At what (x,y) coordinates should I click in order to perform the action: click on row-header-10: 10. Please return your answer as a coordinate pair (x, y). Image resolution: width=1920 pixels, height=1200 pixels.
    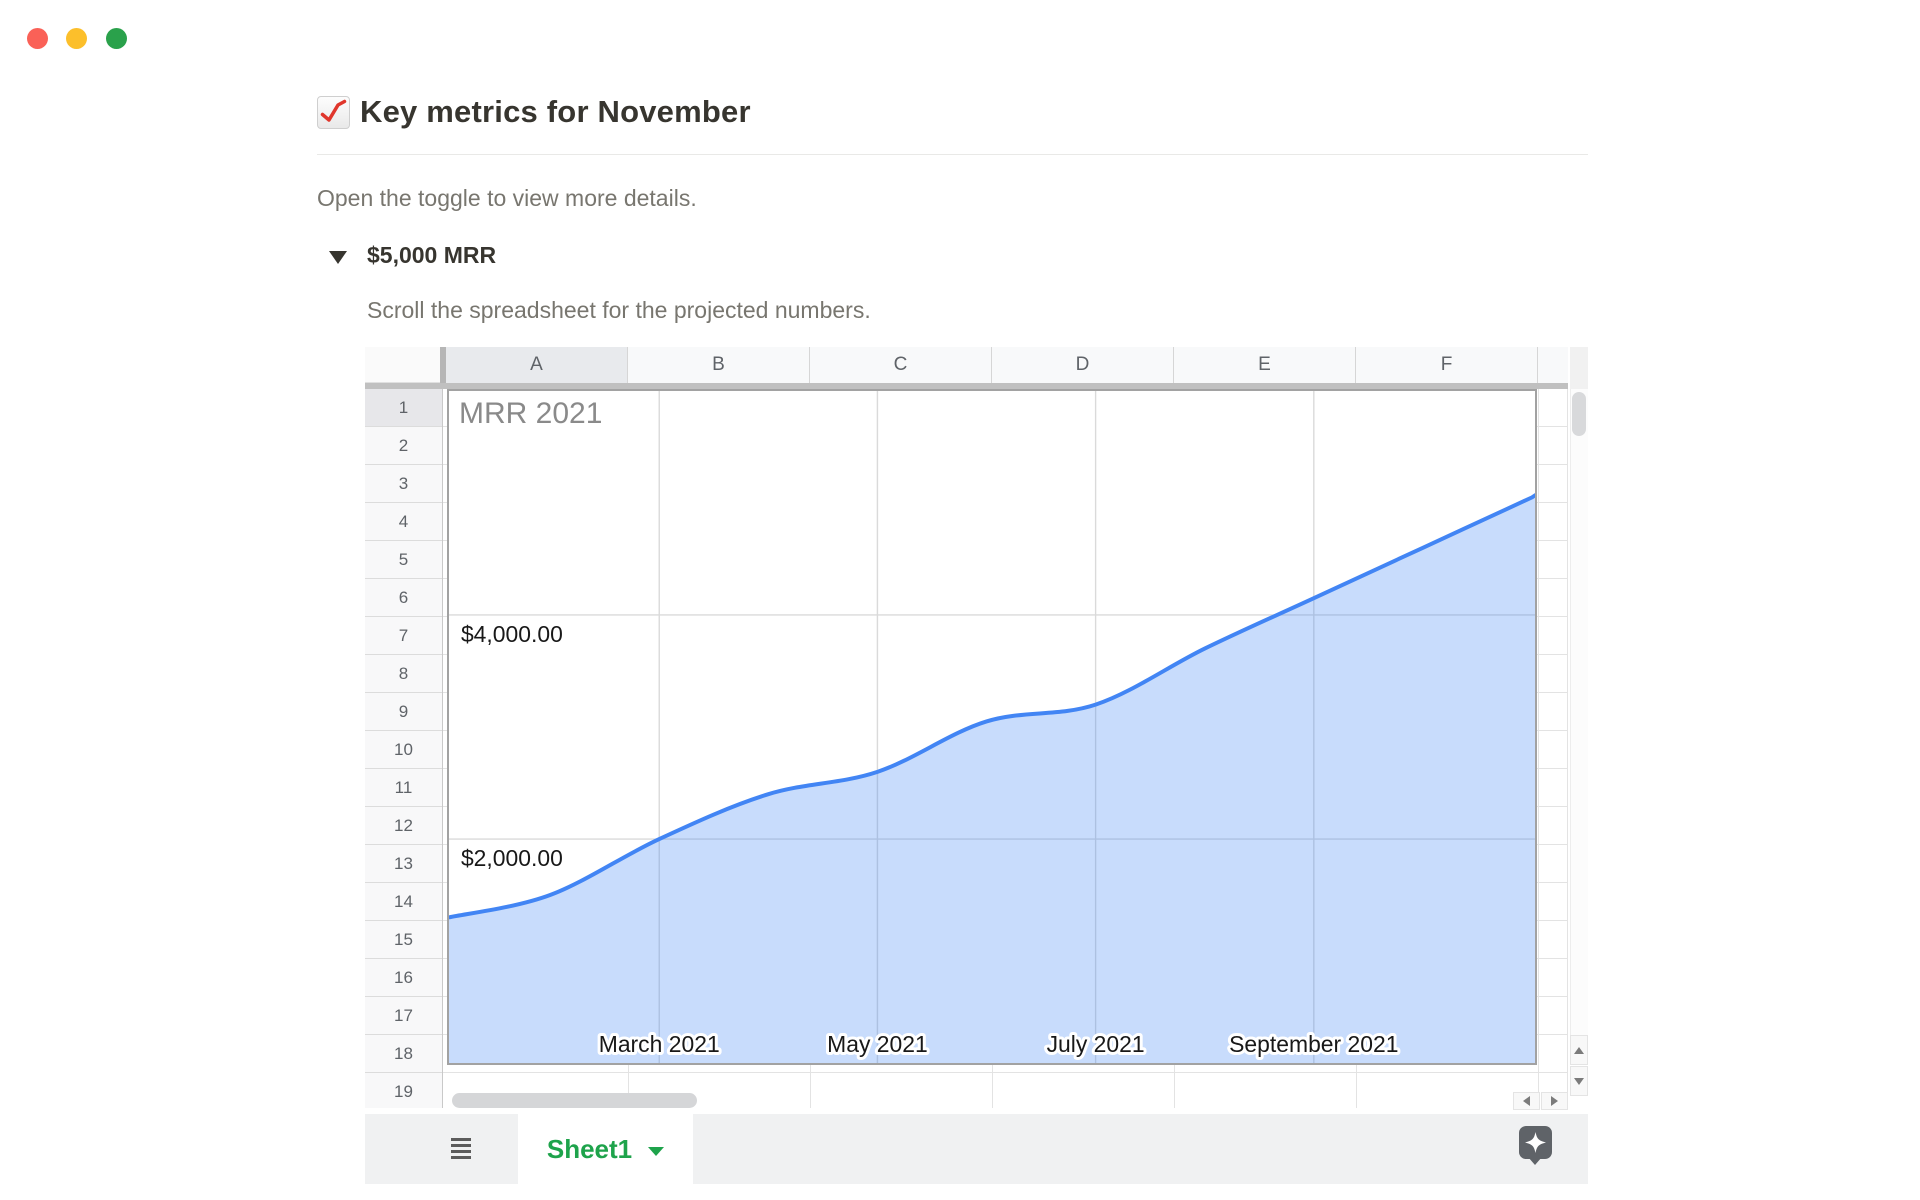
    Looking at the image, I should click on (403, 750).